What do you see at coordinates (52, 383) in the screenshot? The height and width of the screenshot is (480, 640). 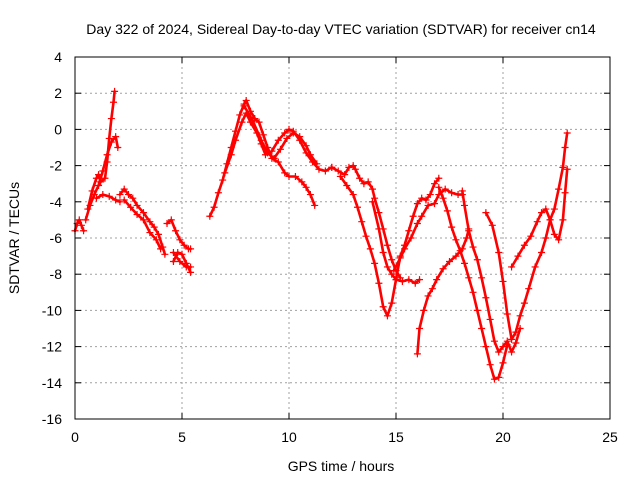 I see `y-tick-label: -14` at bounding box center [52, 383].